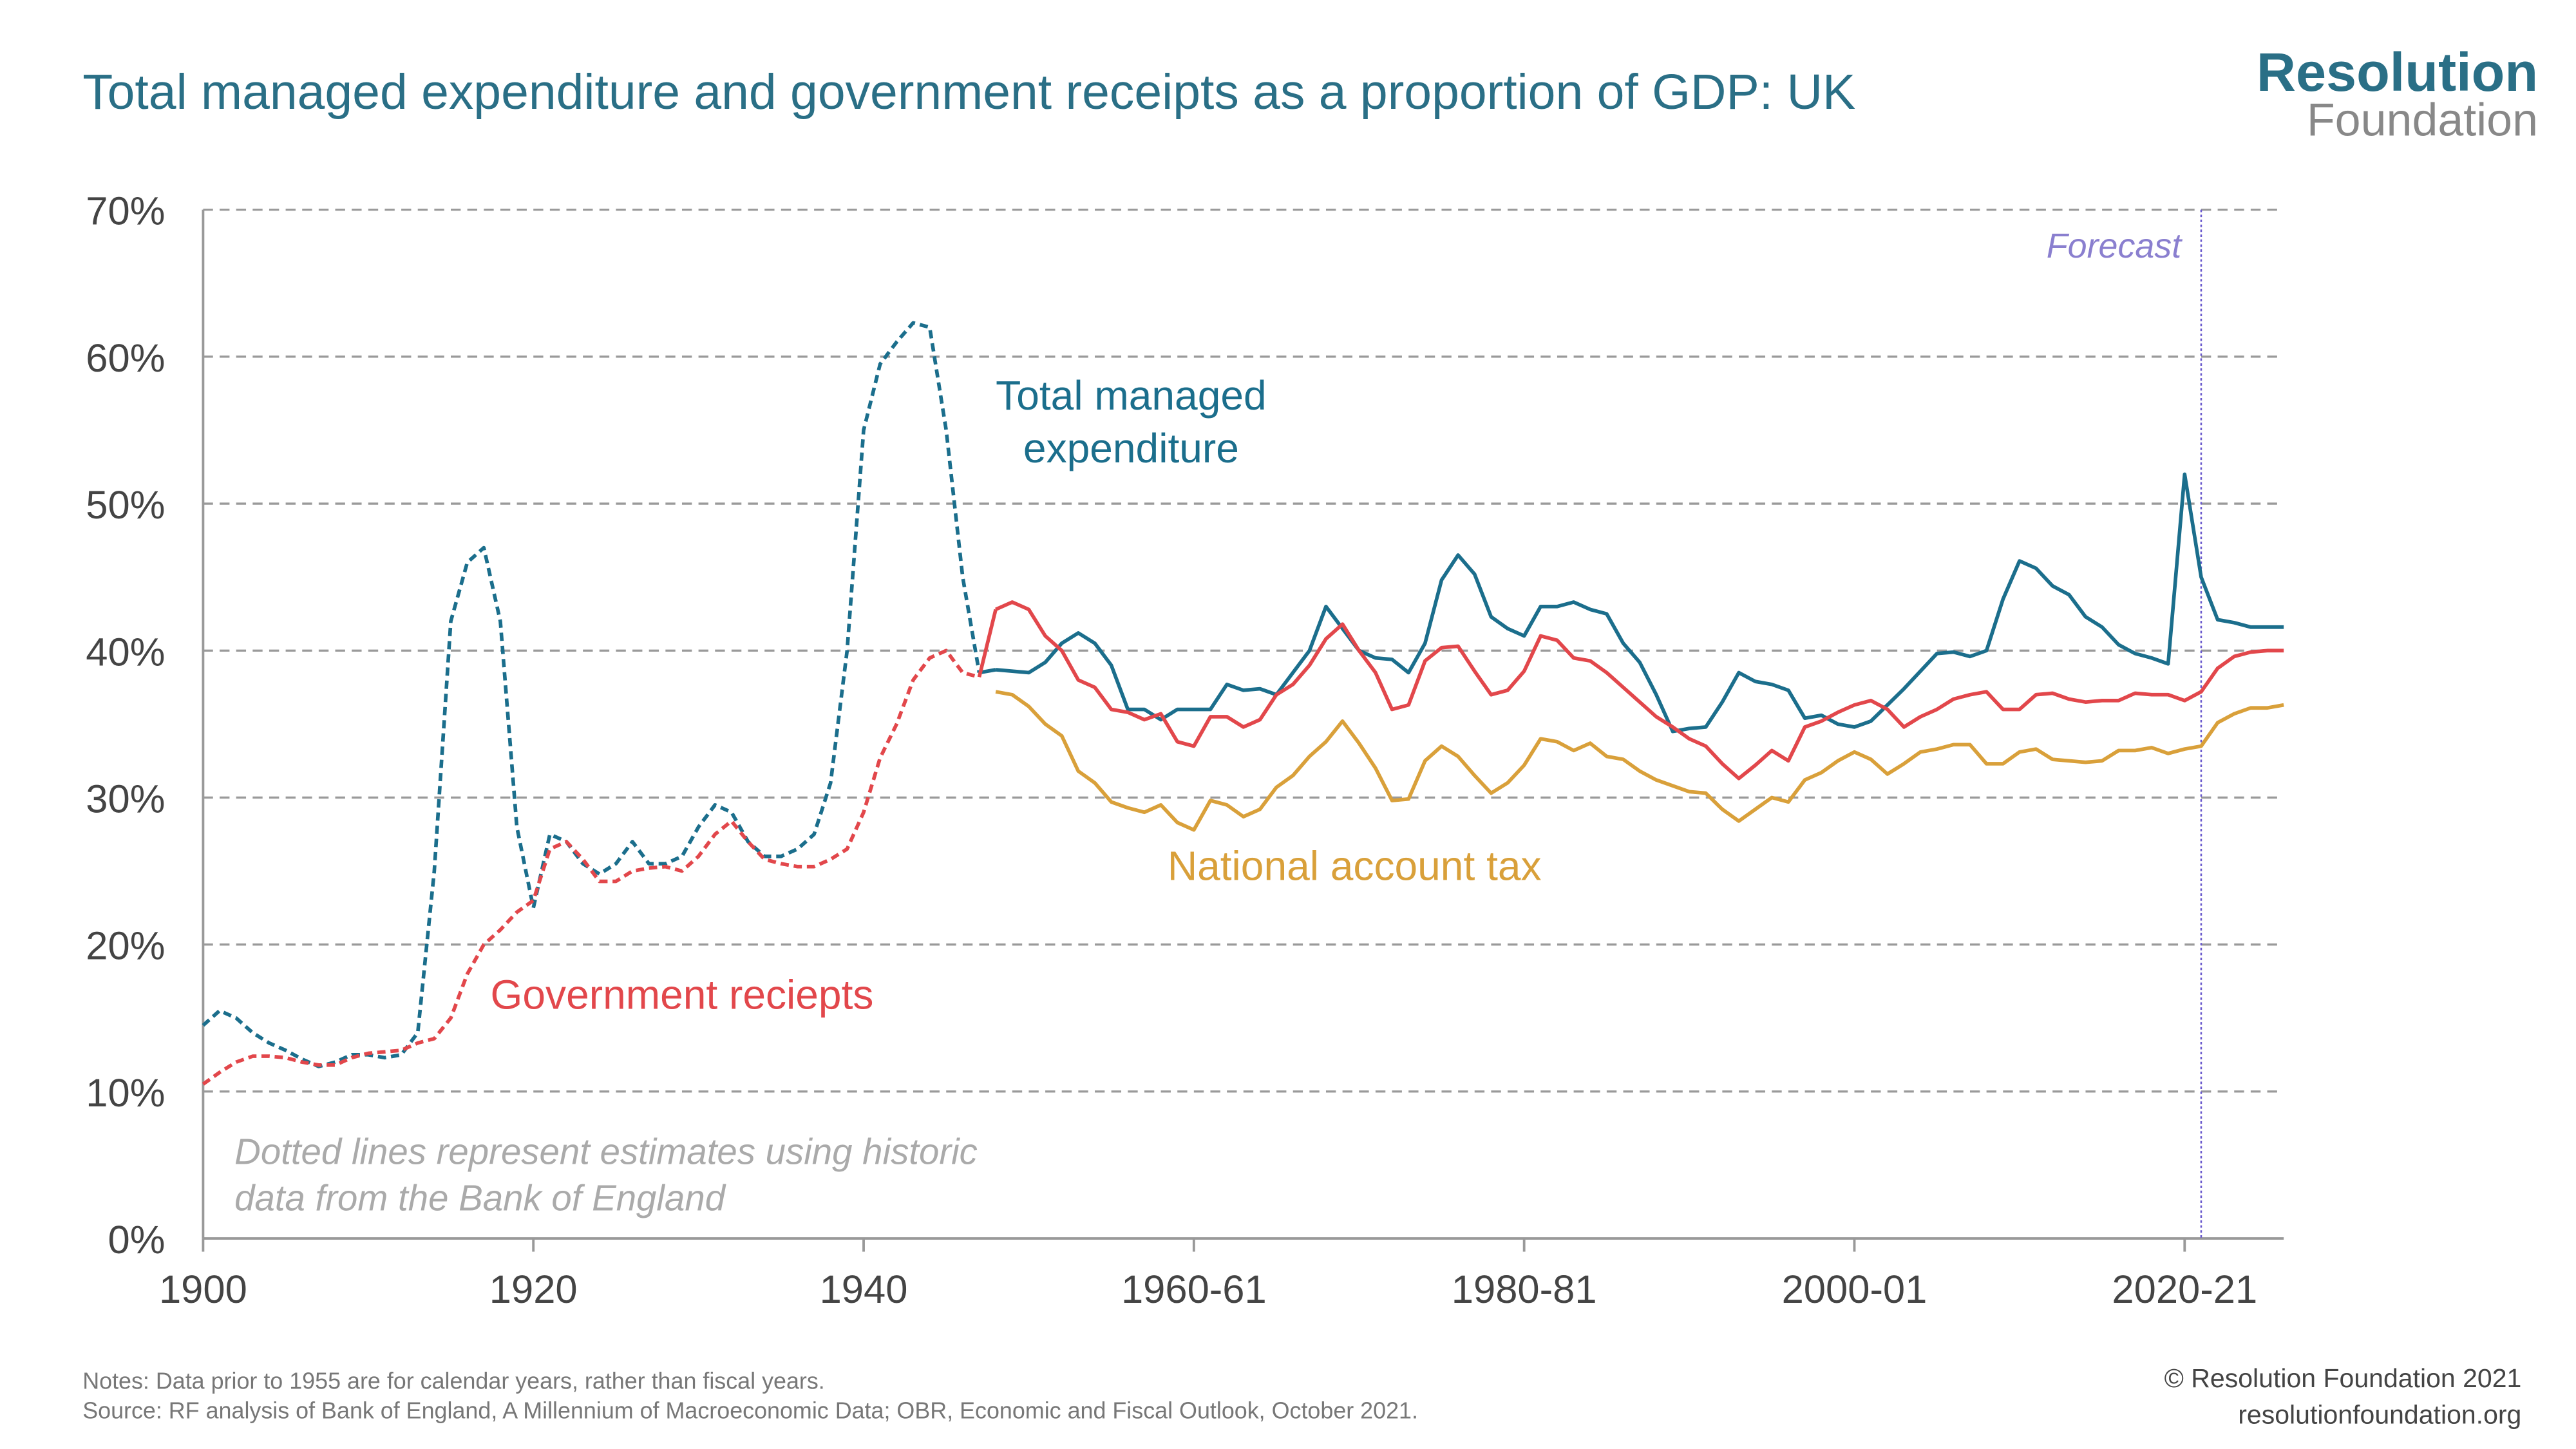 Image resolution: width=2576 pixels, height=1449 pixels. What do you see at coordinates (987, 643) in the screenshot?
I see `series-connector` at bounding box center [987, 643].